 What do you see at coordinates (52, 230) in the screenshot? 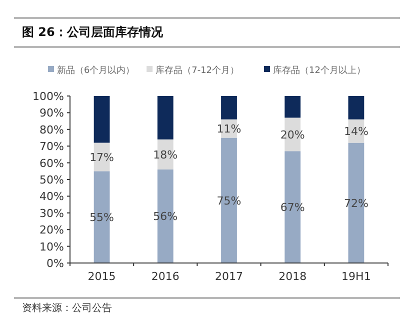
I see `y-tick-label: 20%` at bounding box center [52, 230].